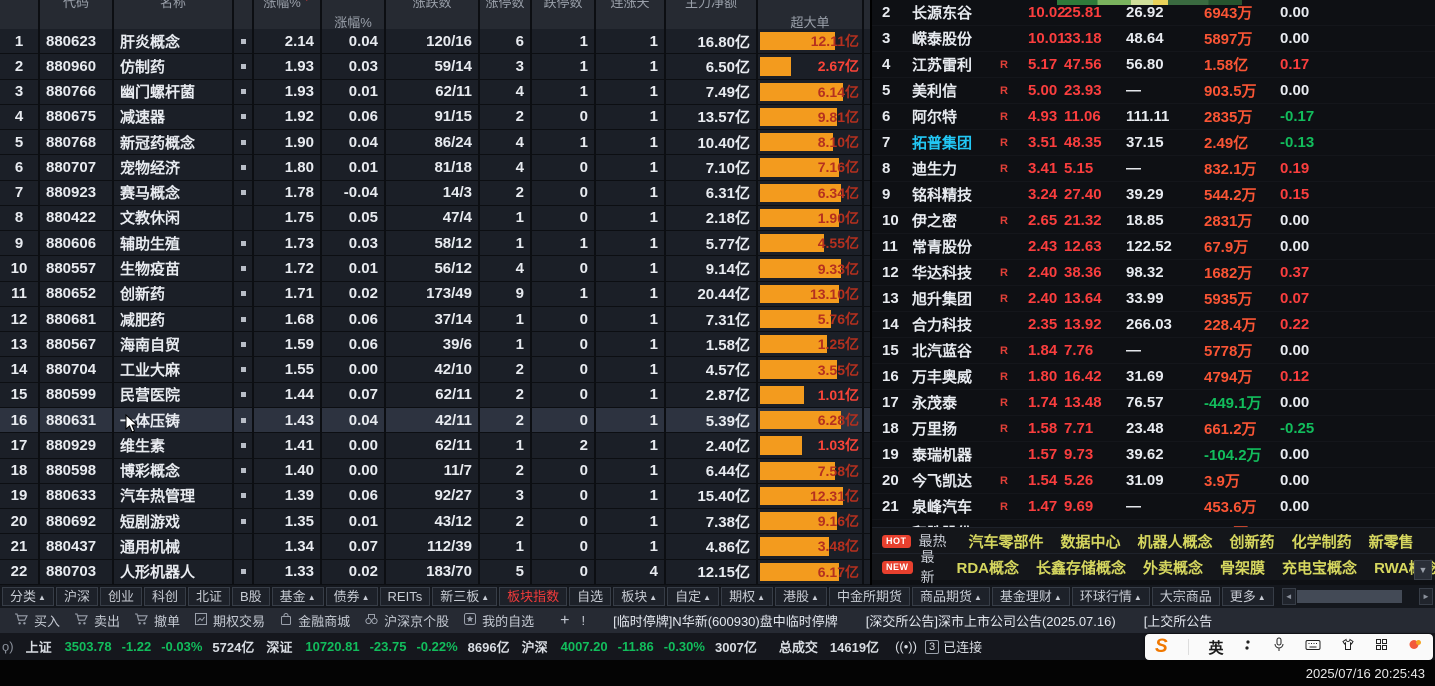  Describe the element at coordinates (435, 244) in the screenshot. I see `sector-row: 9 880606 辅助生殖 1.73 0.03 58/12 1 1 1 5.77亿 4.55亿` at that location.